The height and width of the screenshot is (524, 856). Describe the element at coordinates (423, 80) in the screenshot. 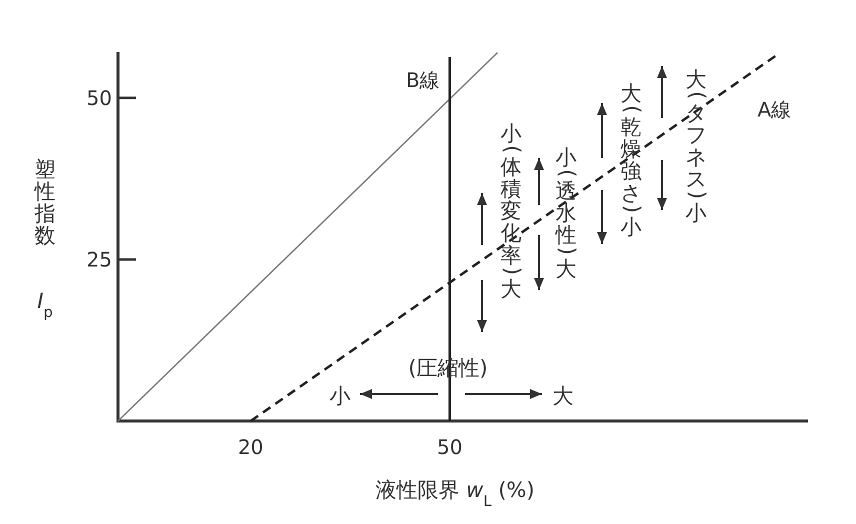

I see `ref-line-label: B線` at that location.